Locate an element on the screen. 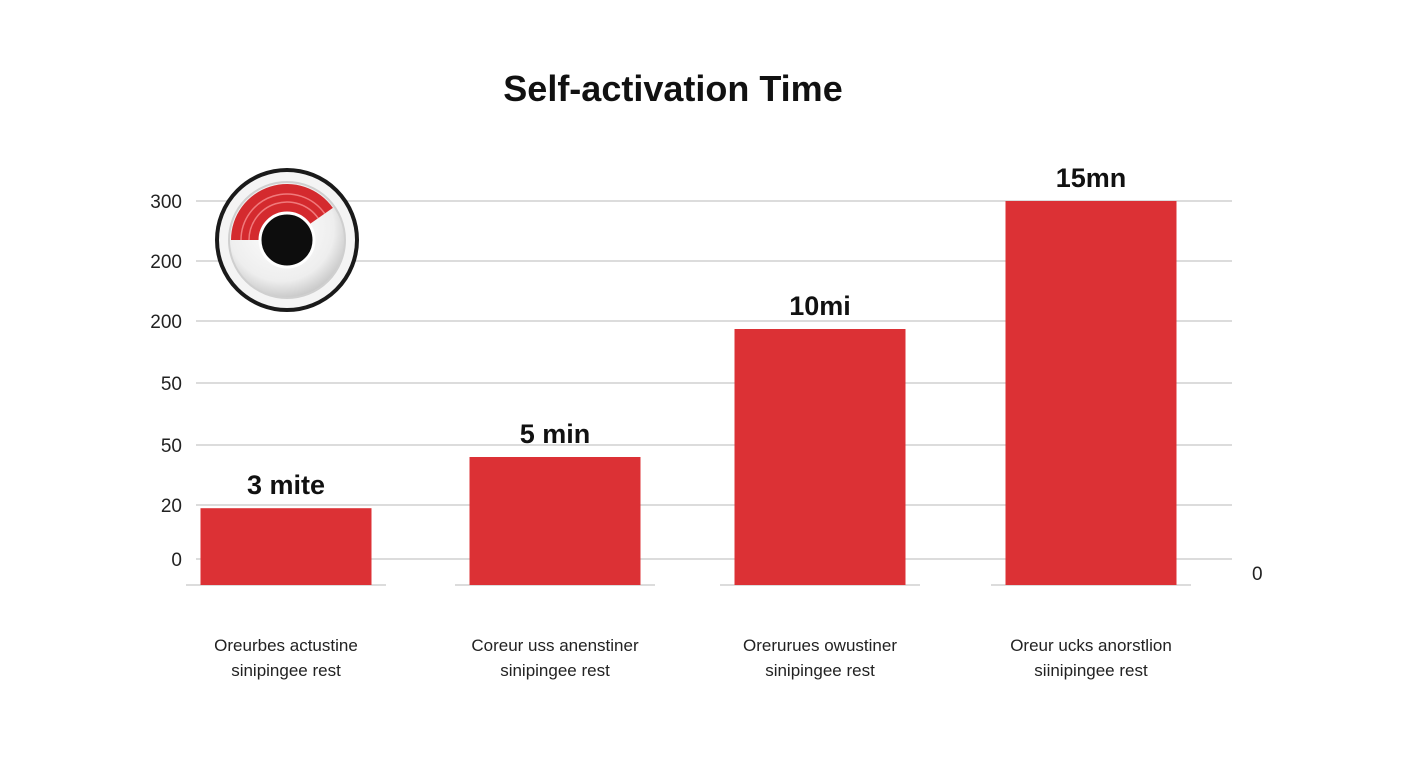 The width and height of the screenshot is (1408, 768). data-label: 15mn is located at coordinates (1091, 178).